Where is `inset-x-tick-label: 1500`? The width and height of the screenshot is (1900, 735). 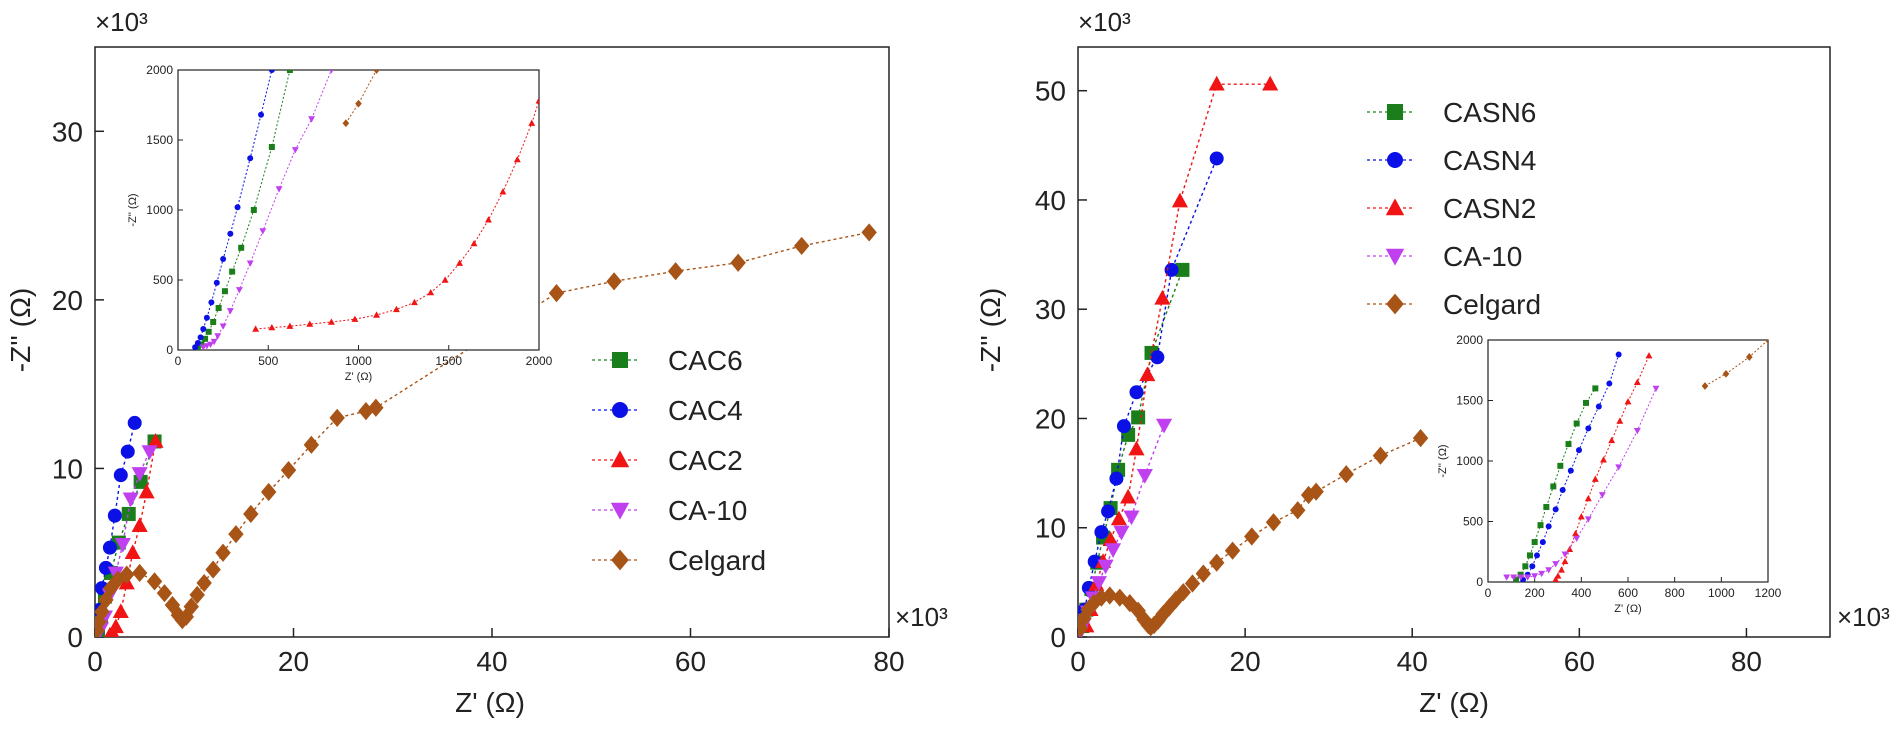
inset-x-tick-label: 1500 is located at coordinates (448, 361).